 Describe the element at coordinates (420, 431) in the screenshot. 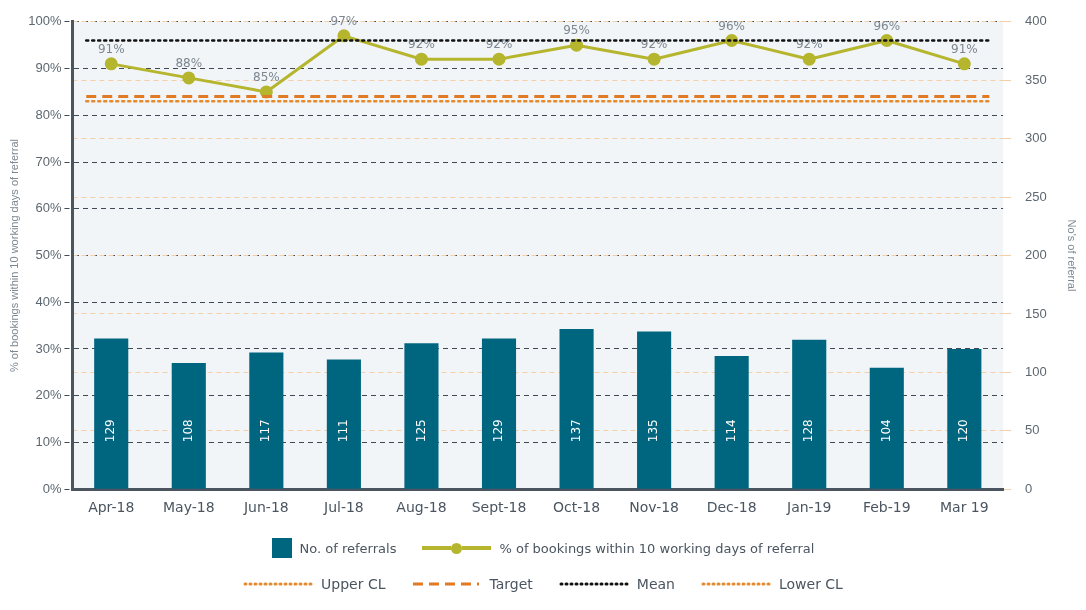

I see `data-label: 125` at that location.